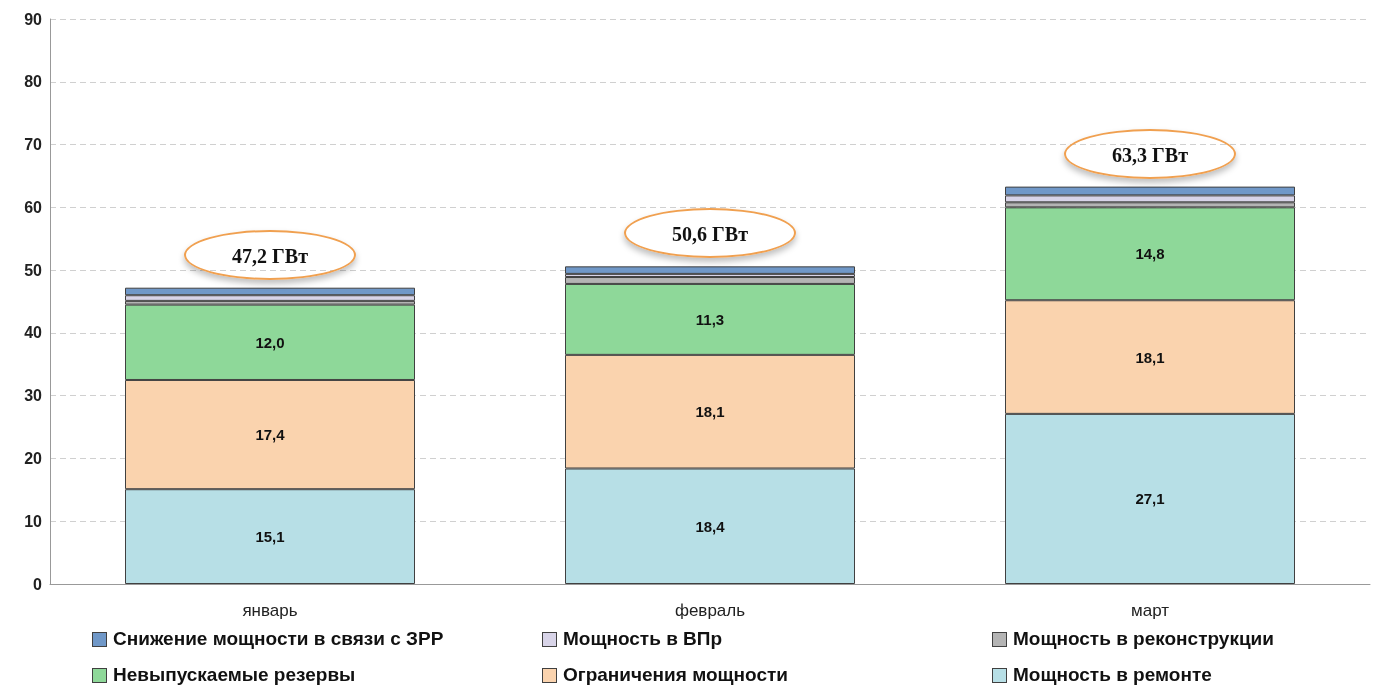 This screenshot has width=1390, height=697. Describe the element at coordinates (33, 207) in the screenshot. I see `y-tick-label: 60` at that location.